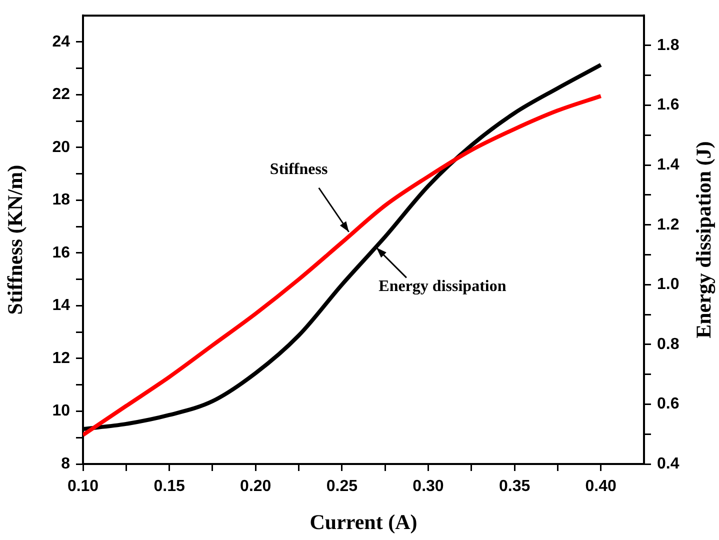 Image resolution: width=719 pixels, height=540 pixels. What do you see at coordinates (668, 165) in the screenshot?
I see `y2-tick-label: 1.4` at bounding box center [668, 165].